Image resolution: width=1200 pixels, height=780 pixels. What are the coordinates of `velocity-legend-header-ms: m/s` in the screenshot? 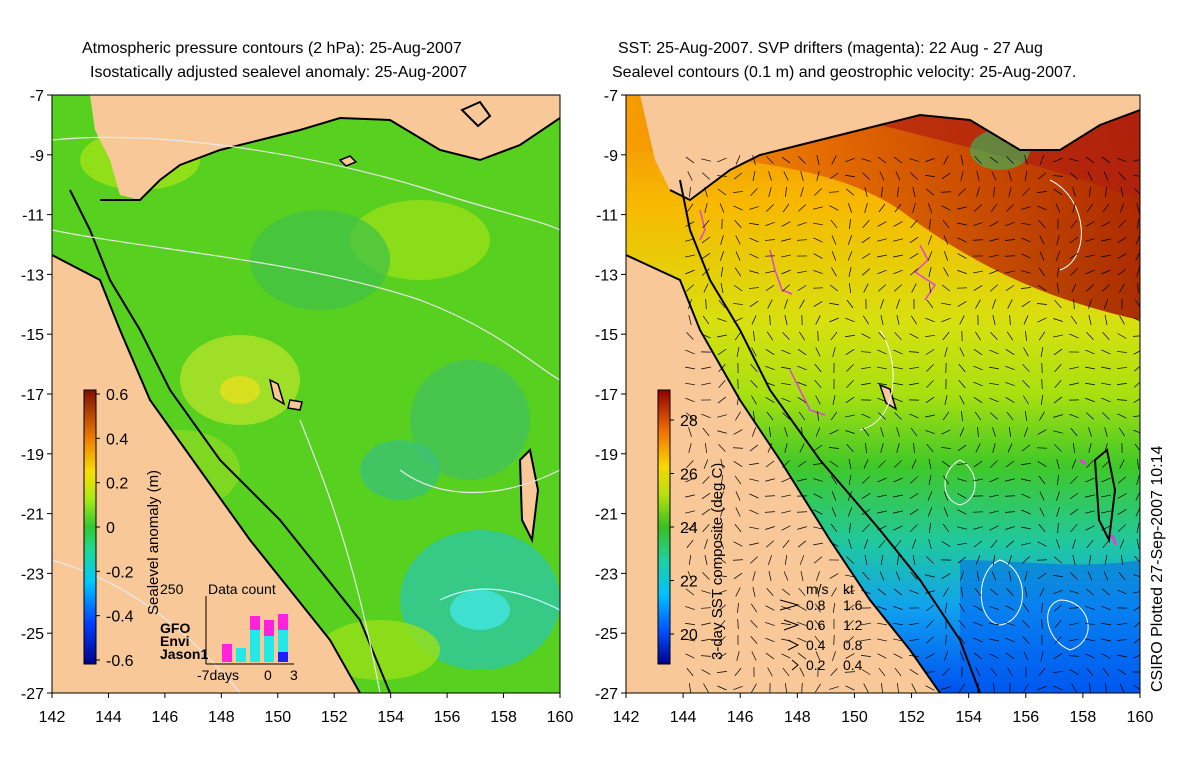 It's located at (817, 589).